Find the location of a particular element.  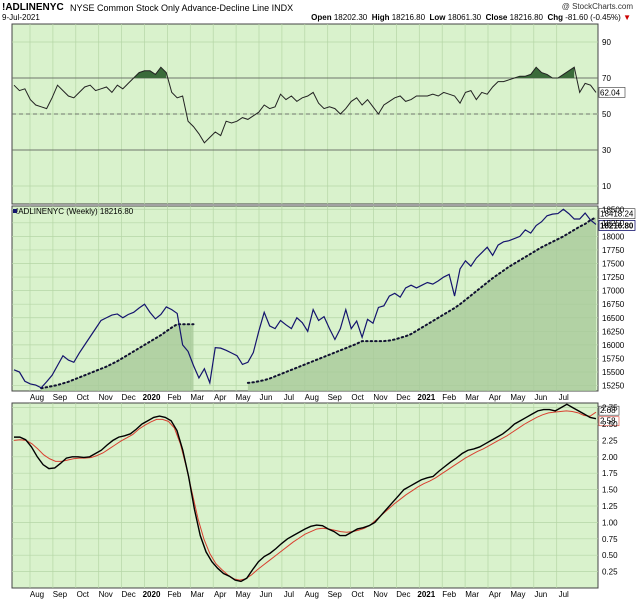

price-tick-label: 15250 is located at coordinates (613, 386).